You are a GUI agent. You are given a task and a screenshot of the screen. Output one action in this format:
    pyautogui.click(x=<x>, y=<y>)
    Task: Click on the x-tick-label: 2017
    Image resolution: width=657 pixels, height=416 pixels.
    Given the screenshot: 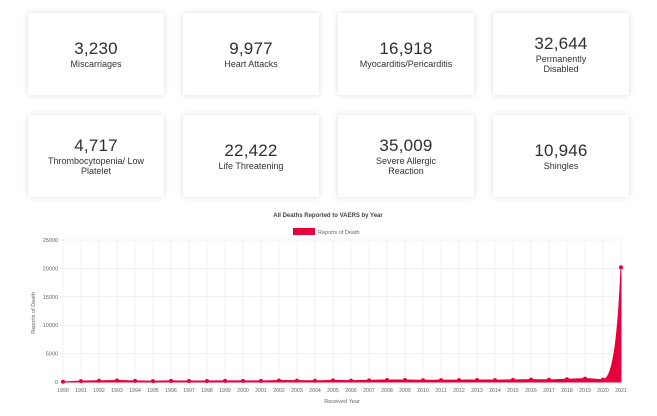 What is the action you would take?
    pyautogui.click(x=549, y=391)
    